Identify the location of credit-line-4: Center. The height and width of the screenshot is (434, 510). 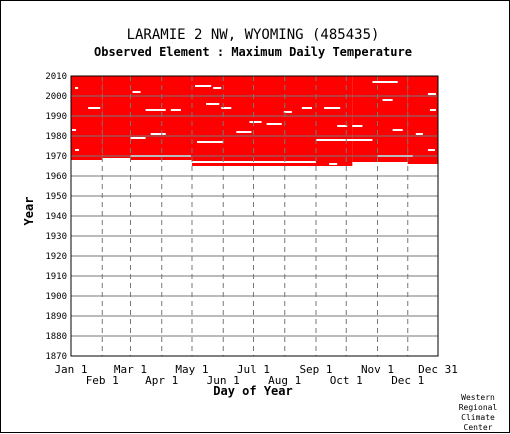
(478, 427).